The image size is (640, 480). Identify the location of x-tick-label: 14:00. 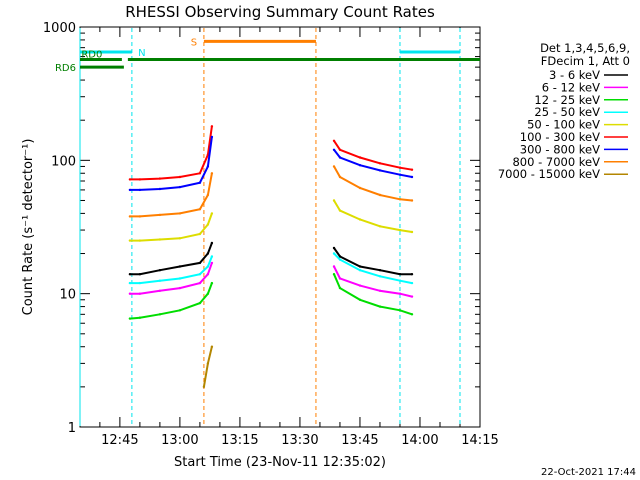
(419, 440).